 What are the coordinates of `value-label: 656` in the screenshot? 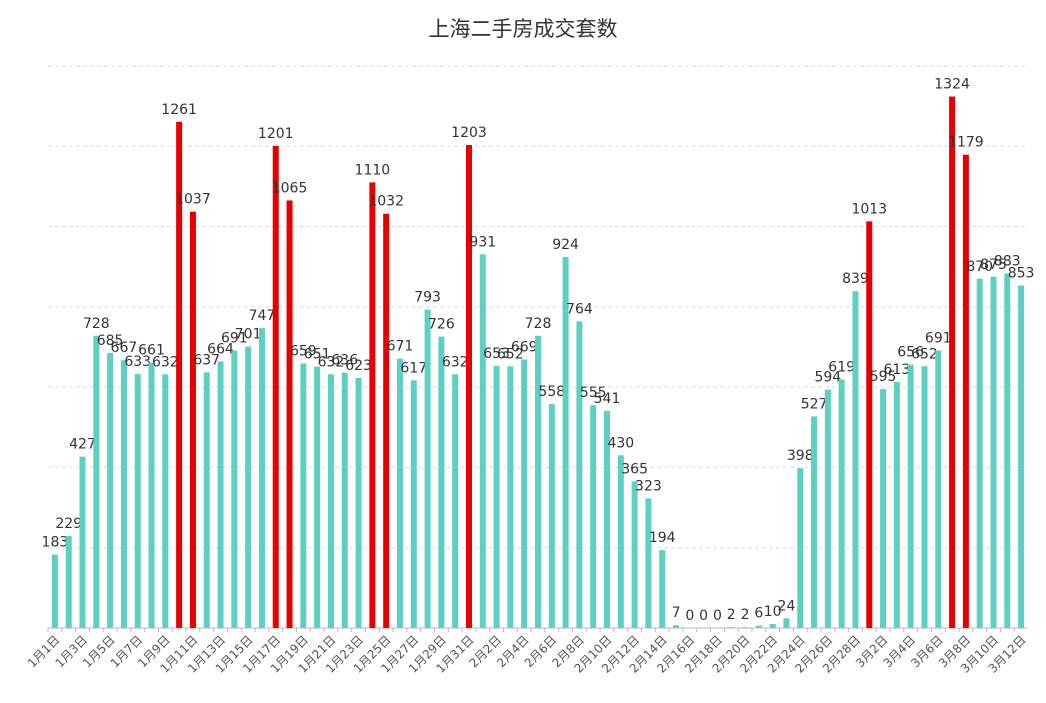 It's located at (910, 353).